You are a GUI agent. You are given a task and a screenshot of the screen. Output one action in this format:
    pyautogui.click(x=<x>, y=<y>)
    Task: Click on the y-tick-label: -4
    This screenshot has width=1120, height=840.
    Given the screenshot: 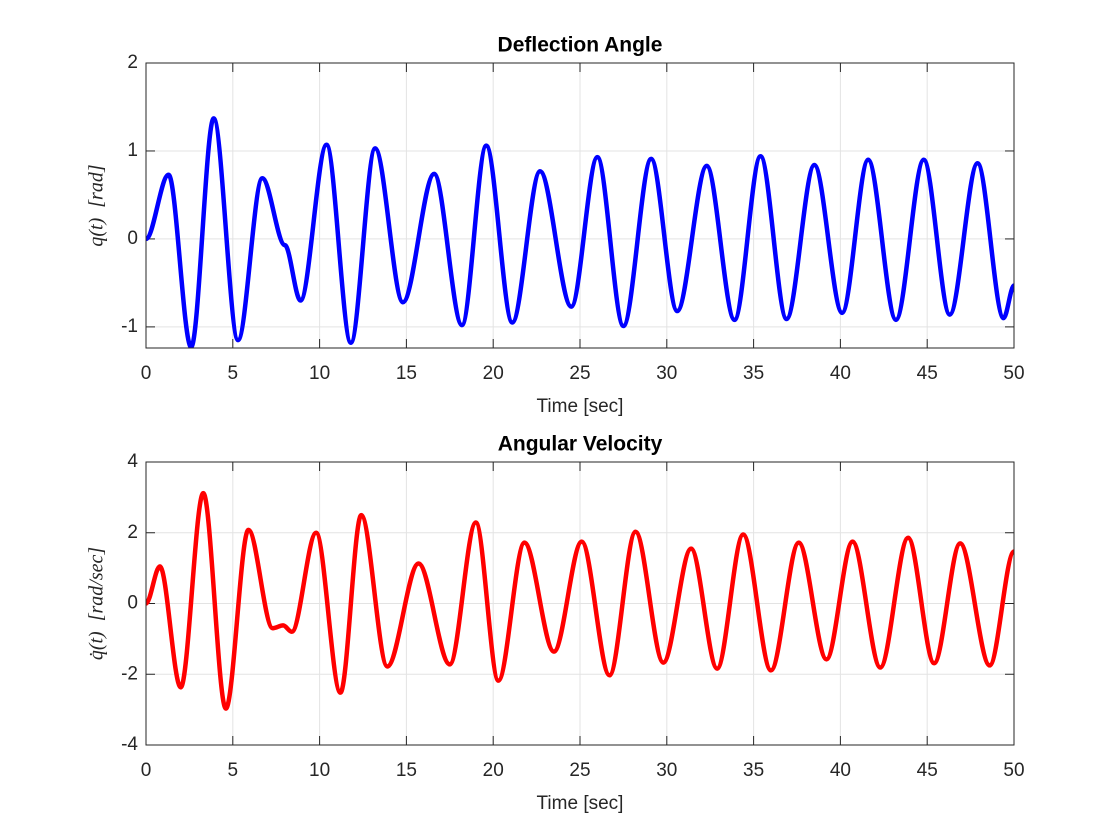 What is the action you would take?
    pyautogui.click(x=129, y=744)
    